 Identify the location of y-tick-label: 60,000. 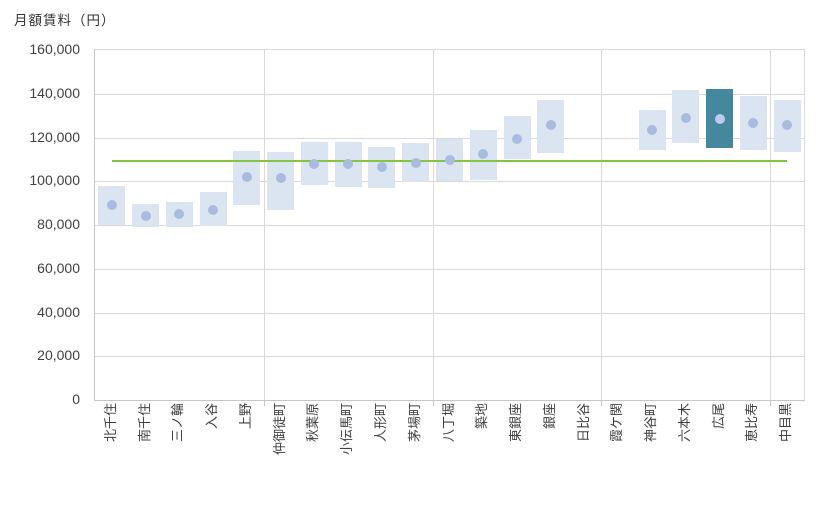
(58, 267).